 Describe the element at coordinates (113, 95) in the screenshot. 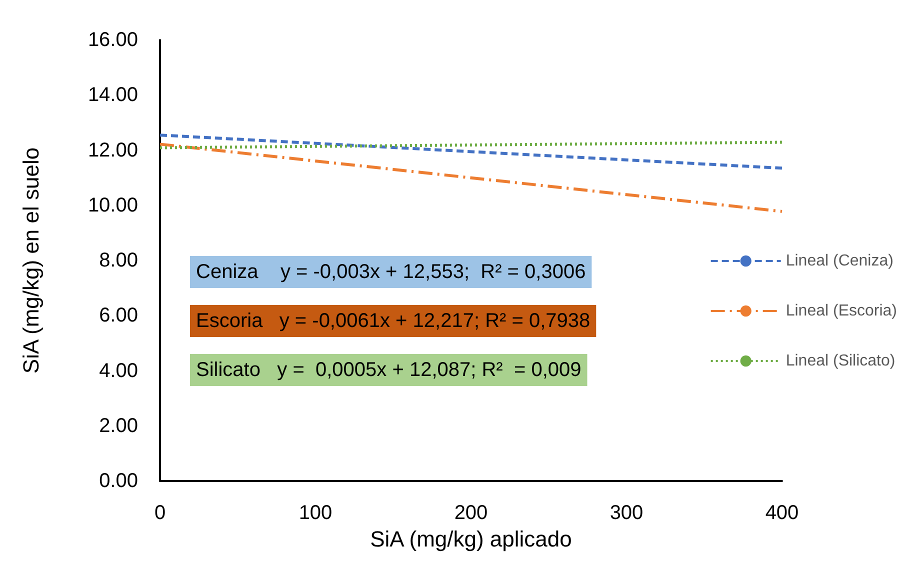

I see `y-tick-label: 14.00` at that location.